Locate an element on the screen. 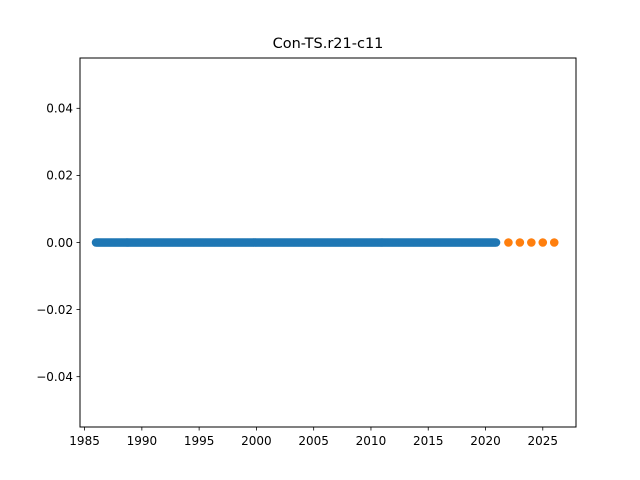  y-tick-label: 0.02 is located at coordinates (59, 176).